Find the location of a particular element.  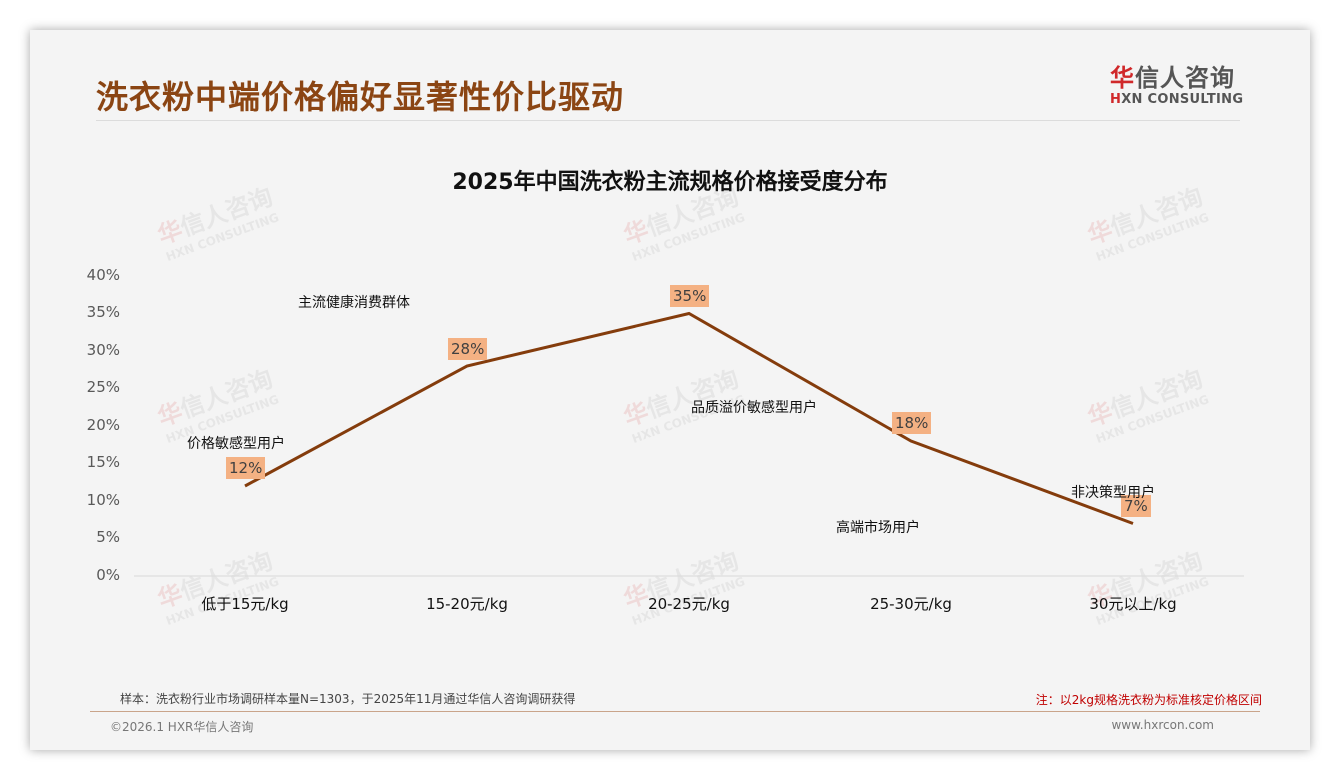

x-tick: 30元以上/kg is located at coordinates (1133, 604).